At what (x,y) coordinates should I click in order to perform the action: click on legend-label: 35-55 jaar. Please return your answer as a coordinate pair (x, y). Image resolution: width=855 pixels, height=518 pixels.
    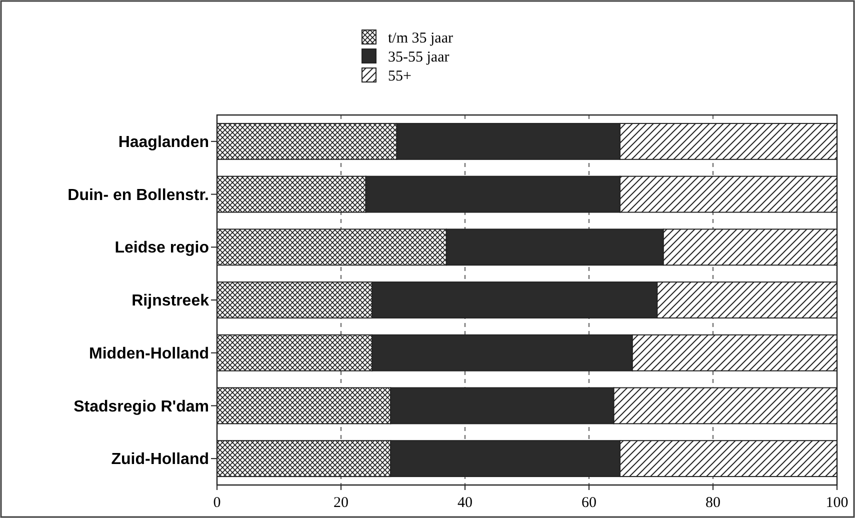
    Looking at the image, I should click on (419, 57).